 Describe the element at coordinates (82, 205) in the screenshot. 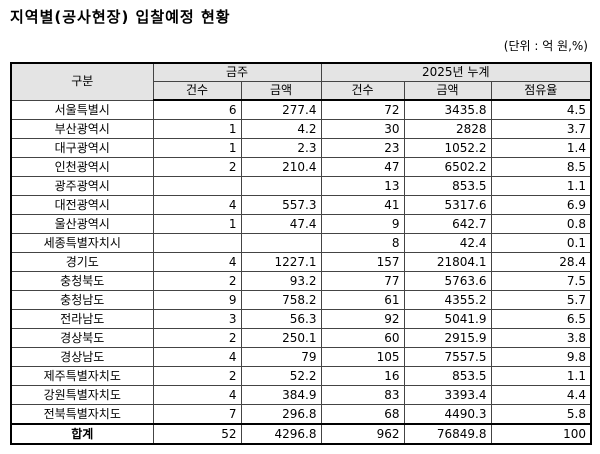

I see `row-label: 대전광역시` at that location.